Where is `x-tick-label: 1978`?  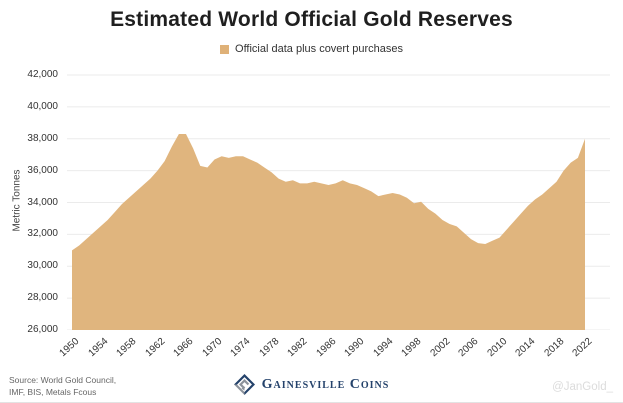
x-tick-label: 1978 is located at coordinates (268, 348).